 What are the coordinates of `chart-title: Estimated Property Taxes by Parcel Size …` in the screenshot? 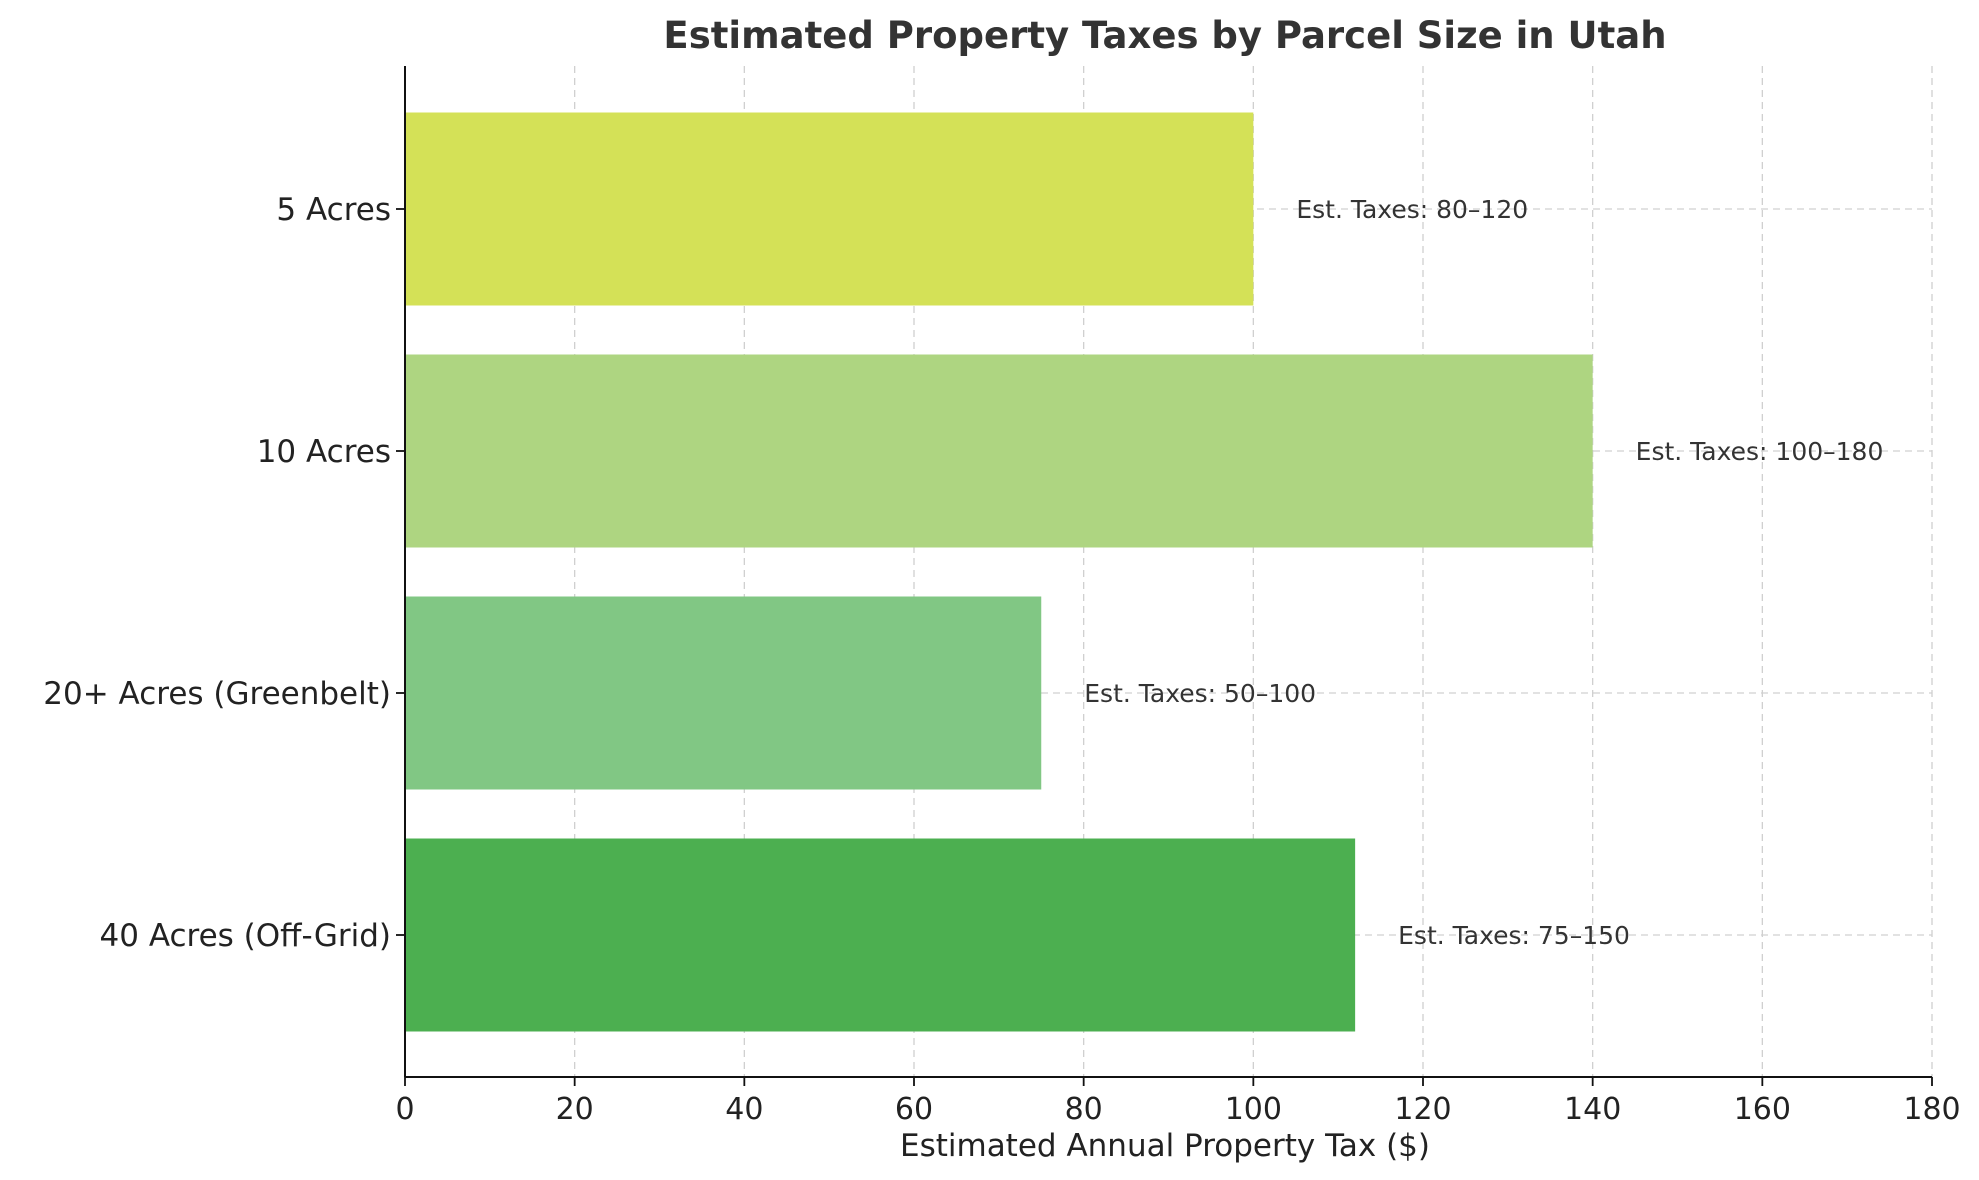 It's located at (1164, 35).